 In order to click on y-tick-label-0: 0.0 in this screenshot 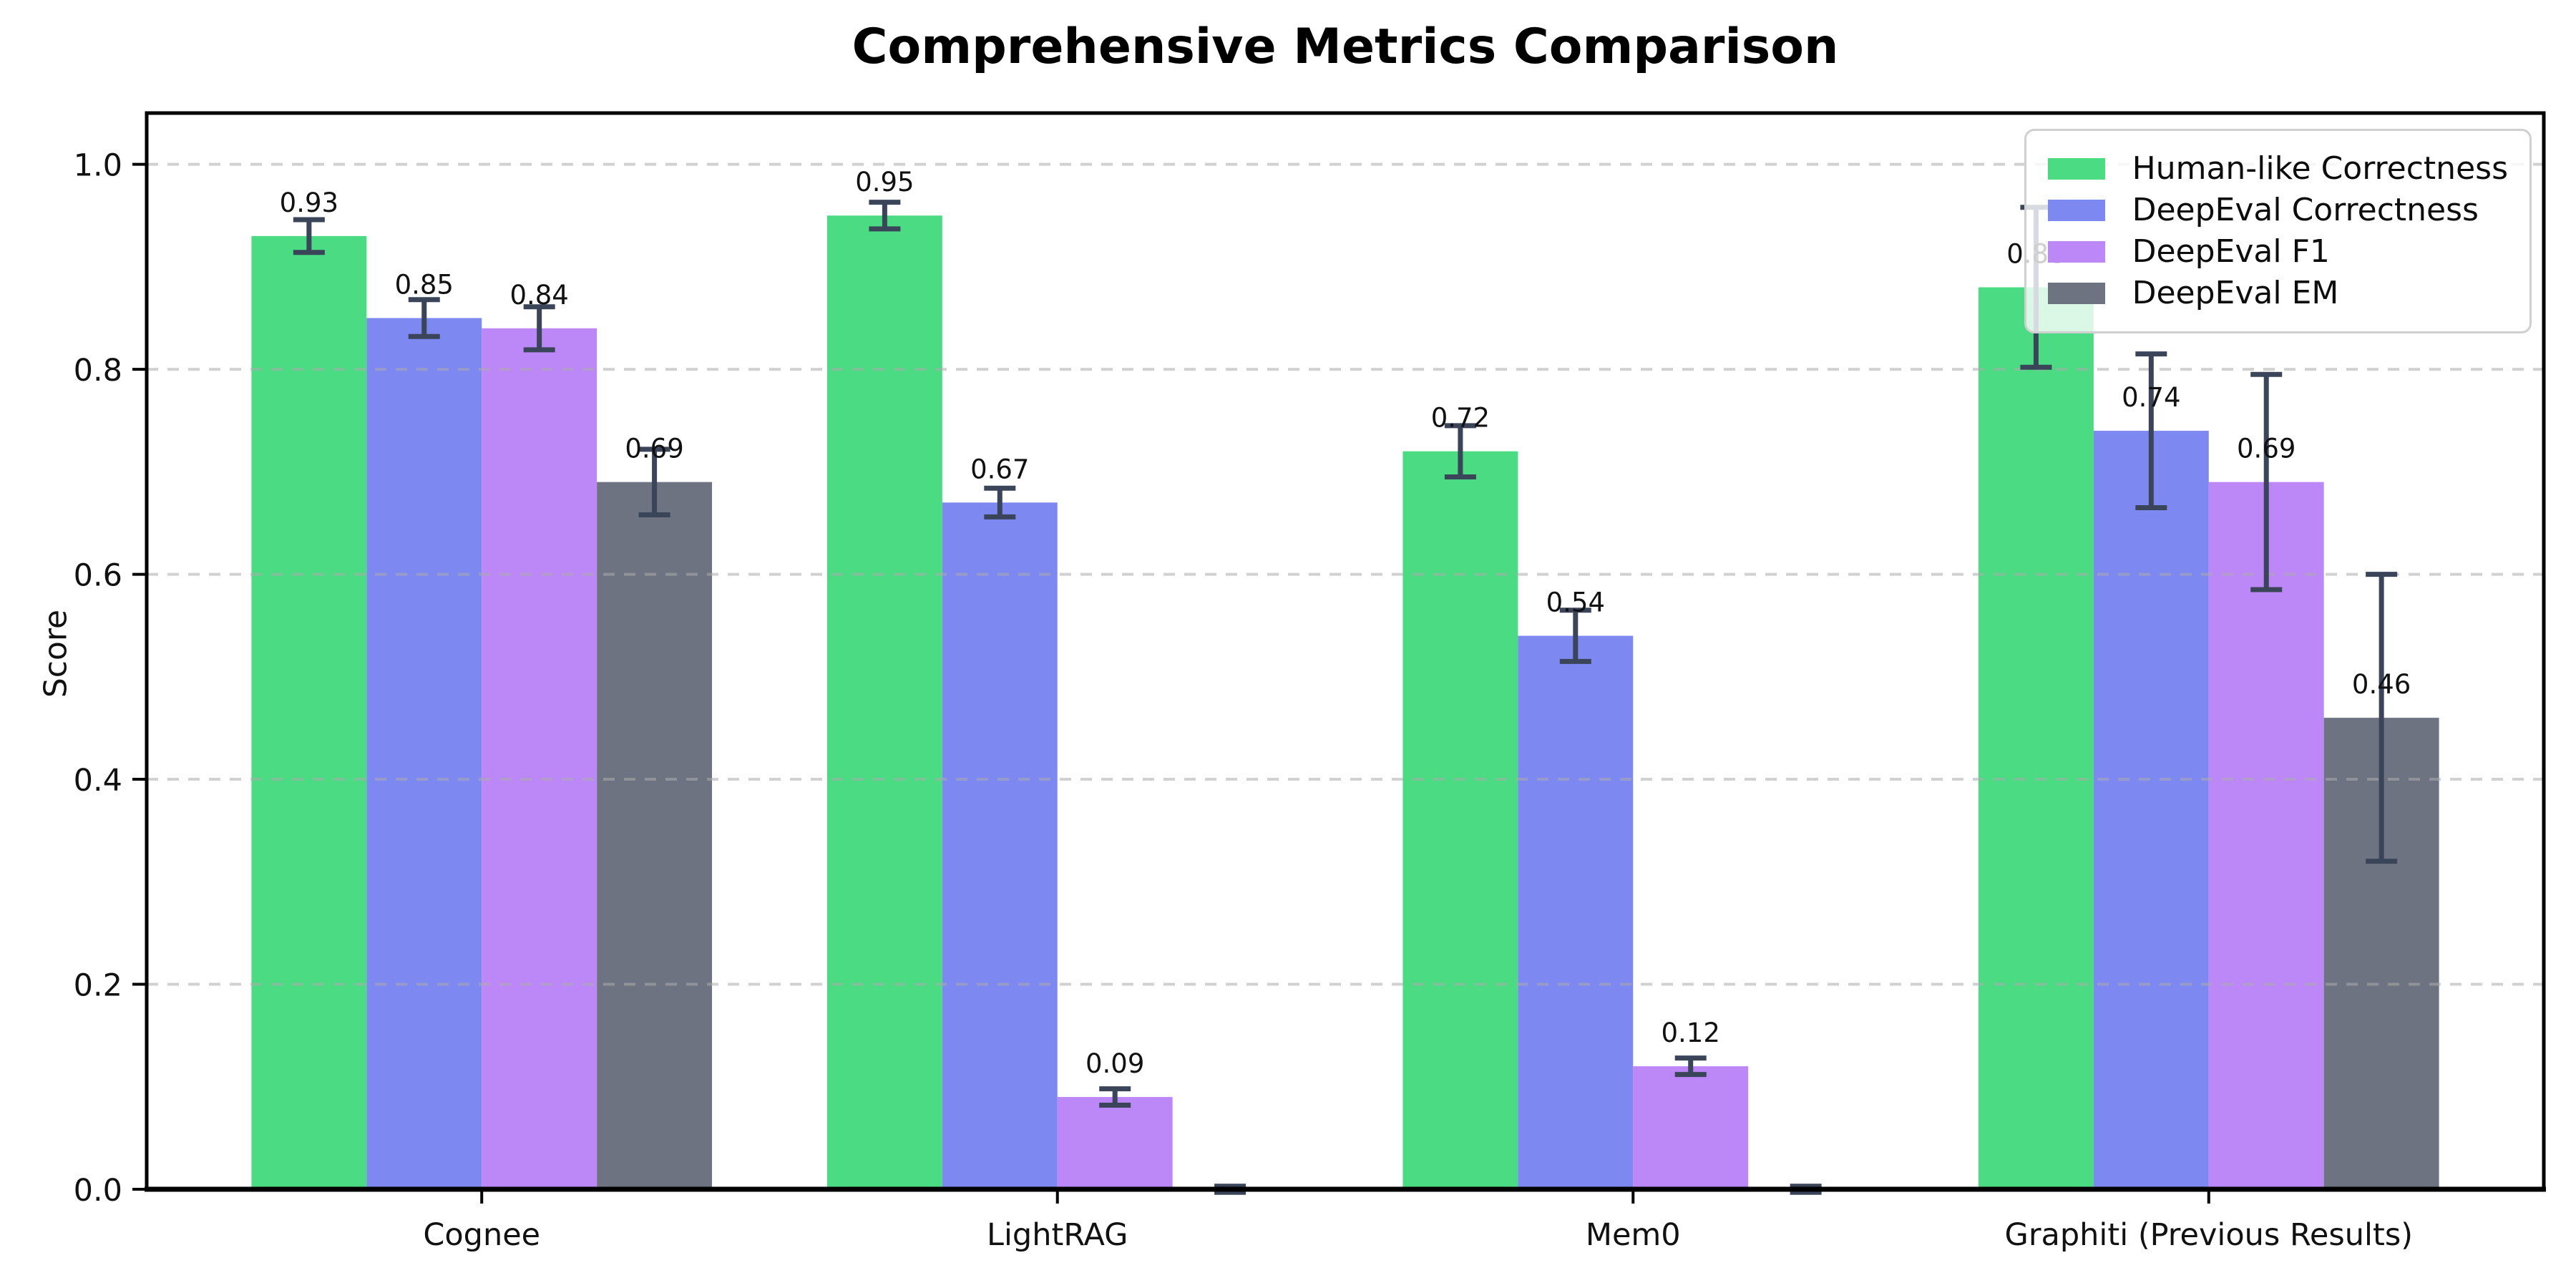, I will do `click(98, 1191)`.